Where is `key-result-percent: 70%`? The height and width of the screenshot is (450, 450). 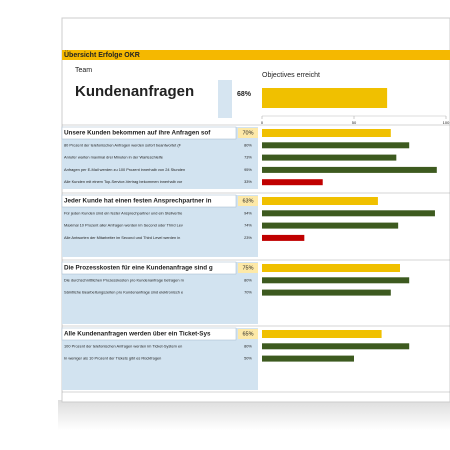 key-result-percent: 70% is located at coordinates (248, 292).